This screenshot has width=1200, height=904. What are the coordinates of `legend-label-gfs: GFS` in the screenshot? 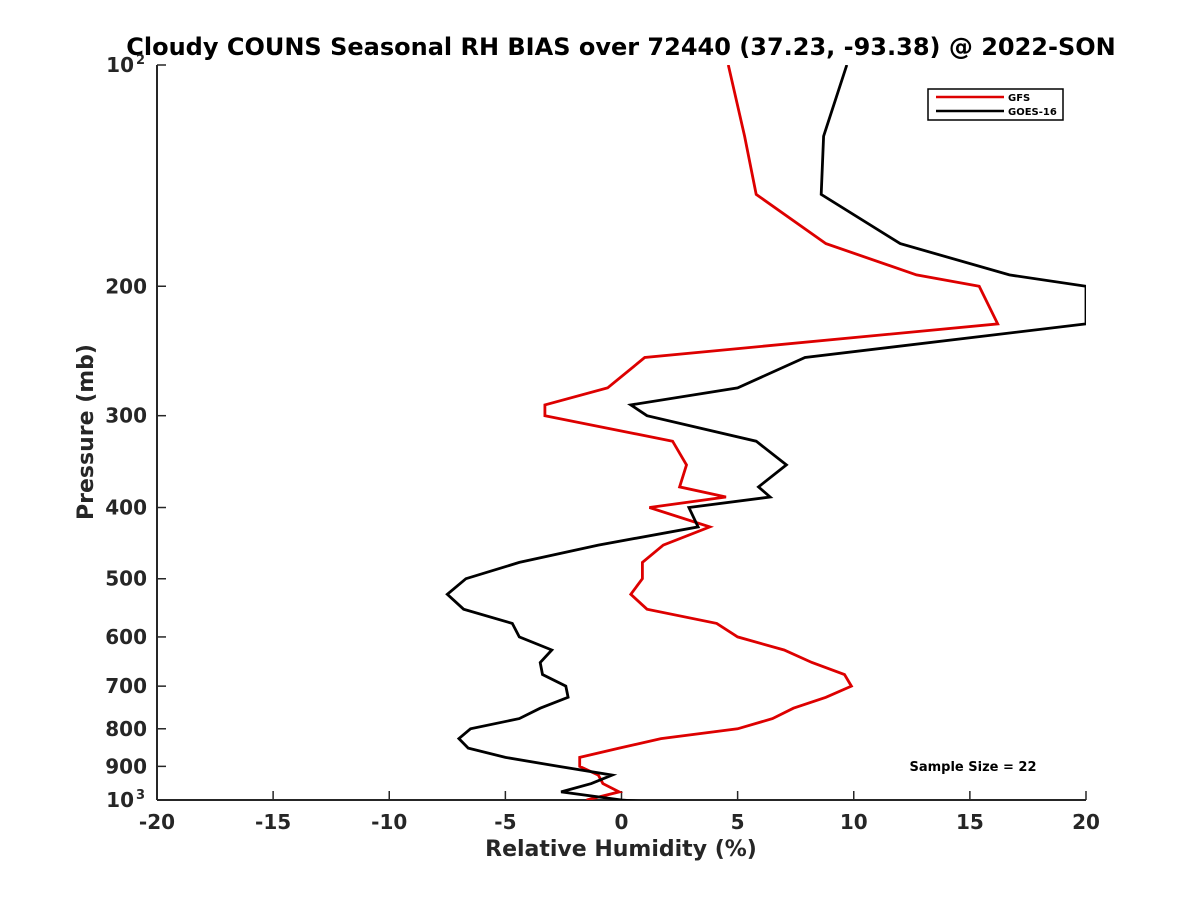 It's located at (1019, 98).